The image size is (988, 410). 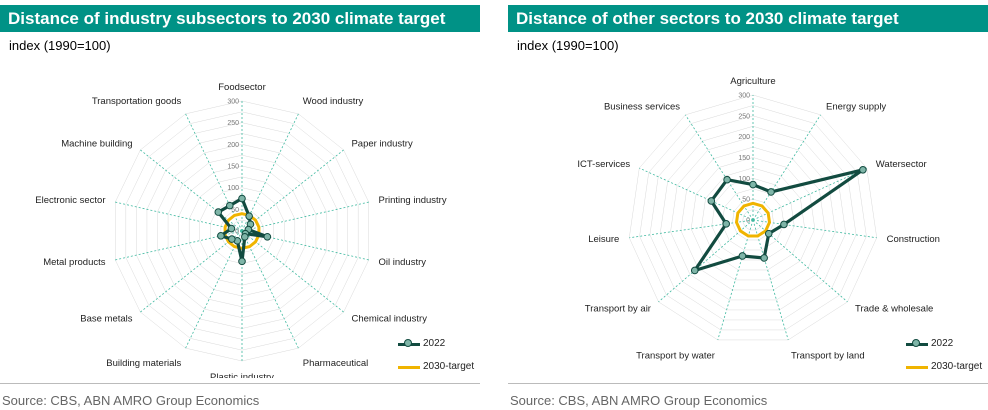 What do you see at coordinates (642, 106) in the screenshot?
I see `axis-label-business-services: Business services` at bounding box center [642, 106].